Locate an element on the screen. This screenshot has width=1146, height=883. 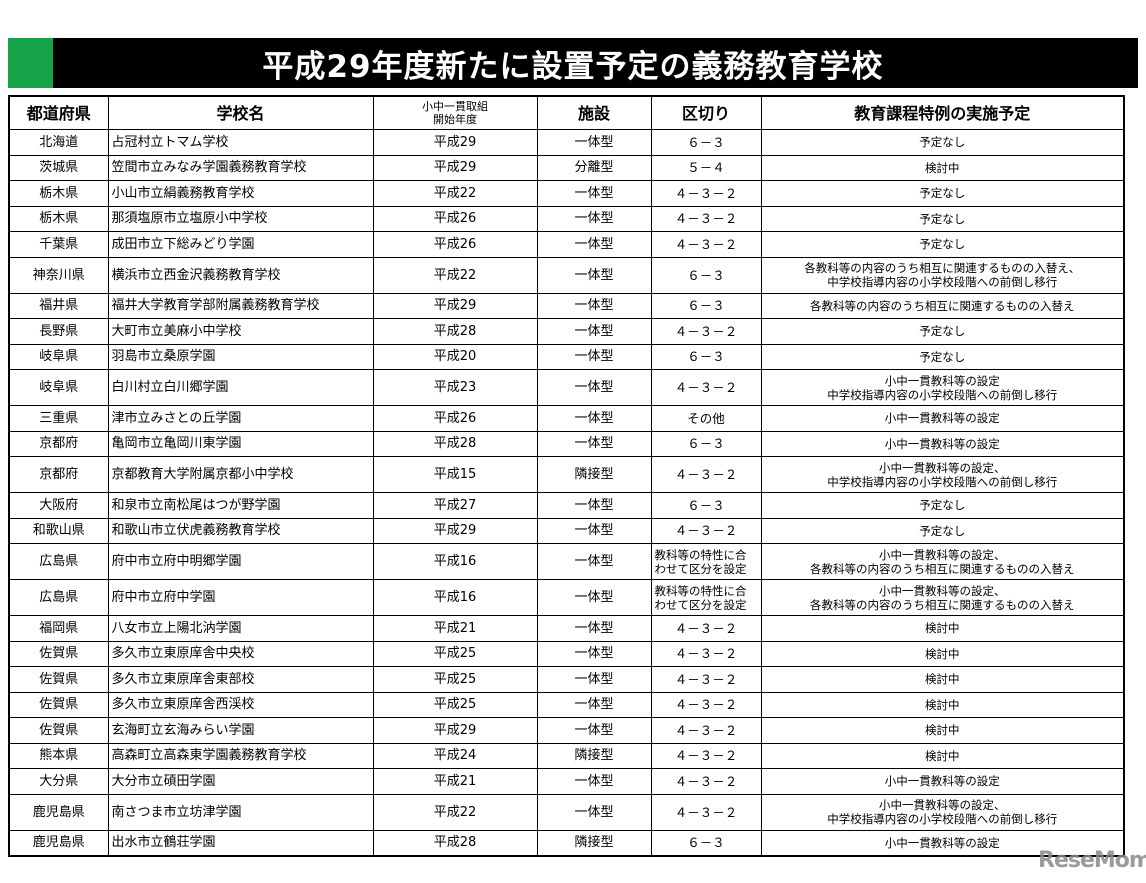
title-bar: 平成29年度新たに設置予定の義務教育学校 is located at coordinates (573, 63).